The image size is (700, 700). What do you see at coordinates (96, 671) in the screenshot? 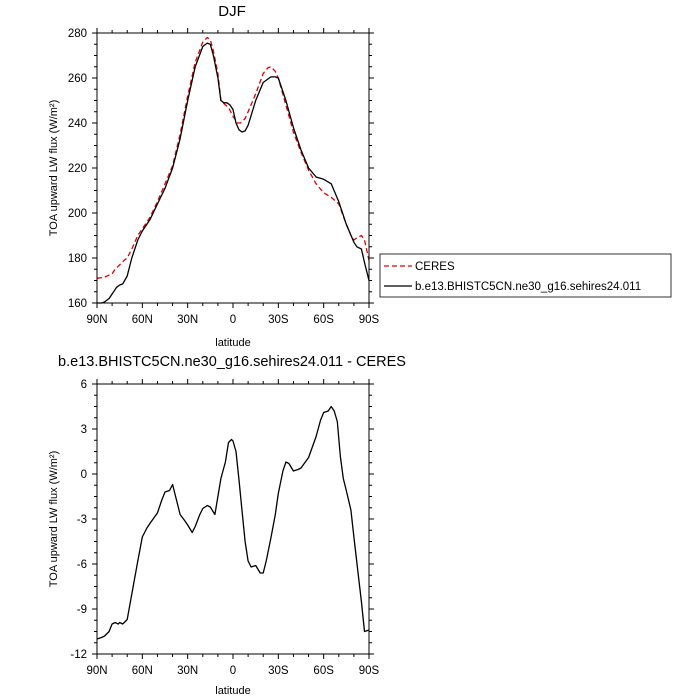
I see `bottom-x-tick-label: 90N` at bounding box center [96, 671].